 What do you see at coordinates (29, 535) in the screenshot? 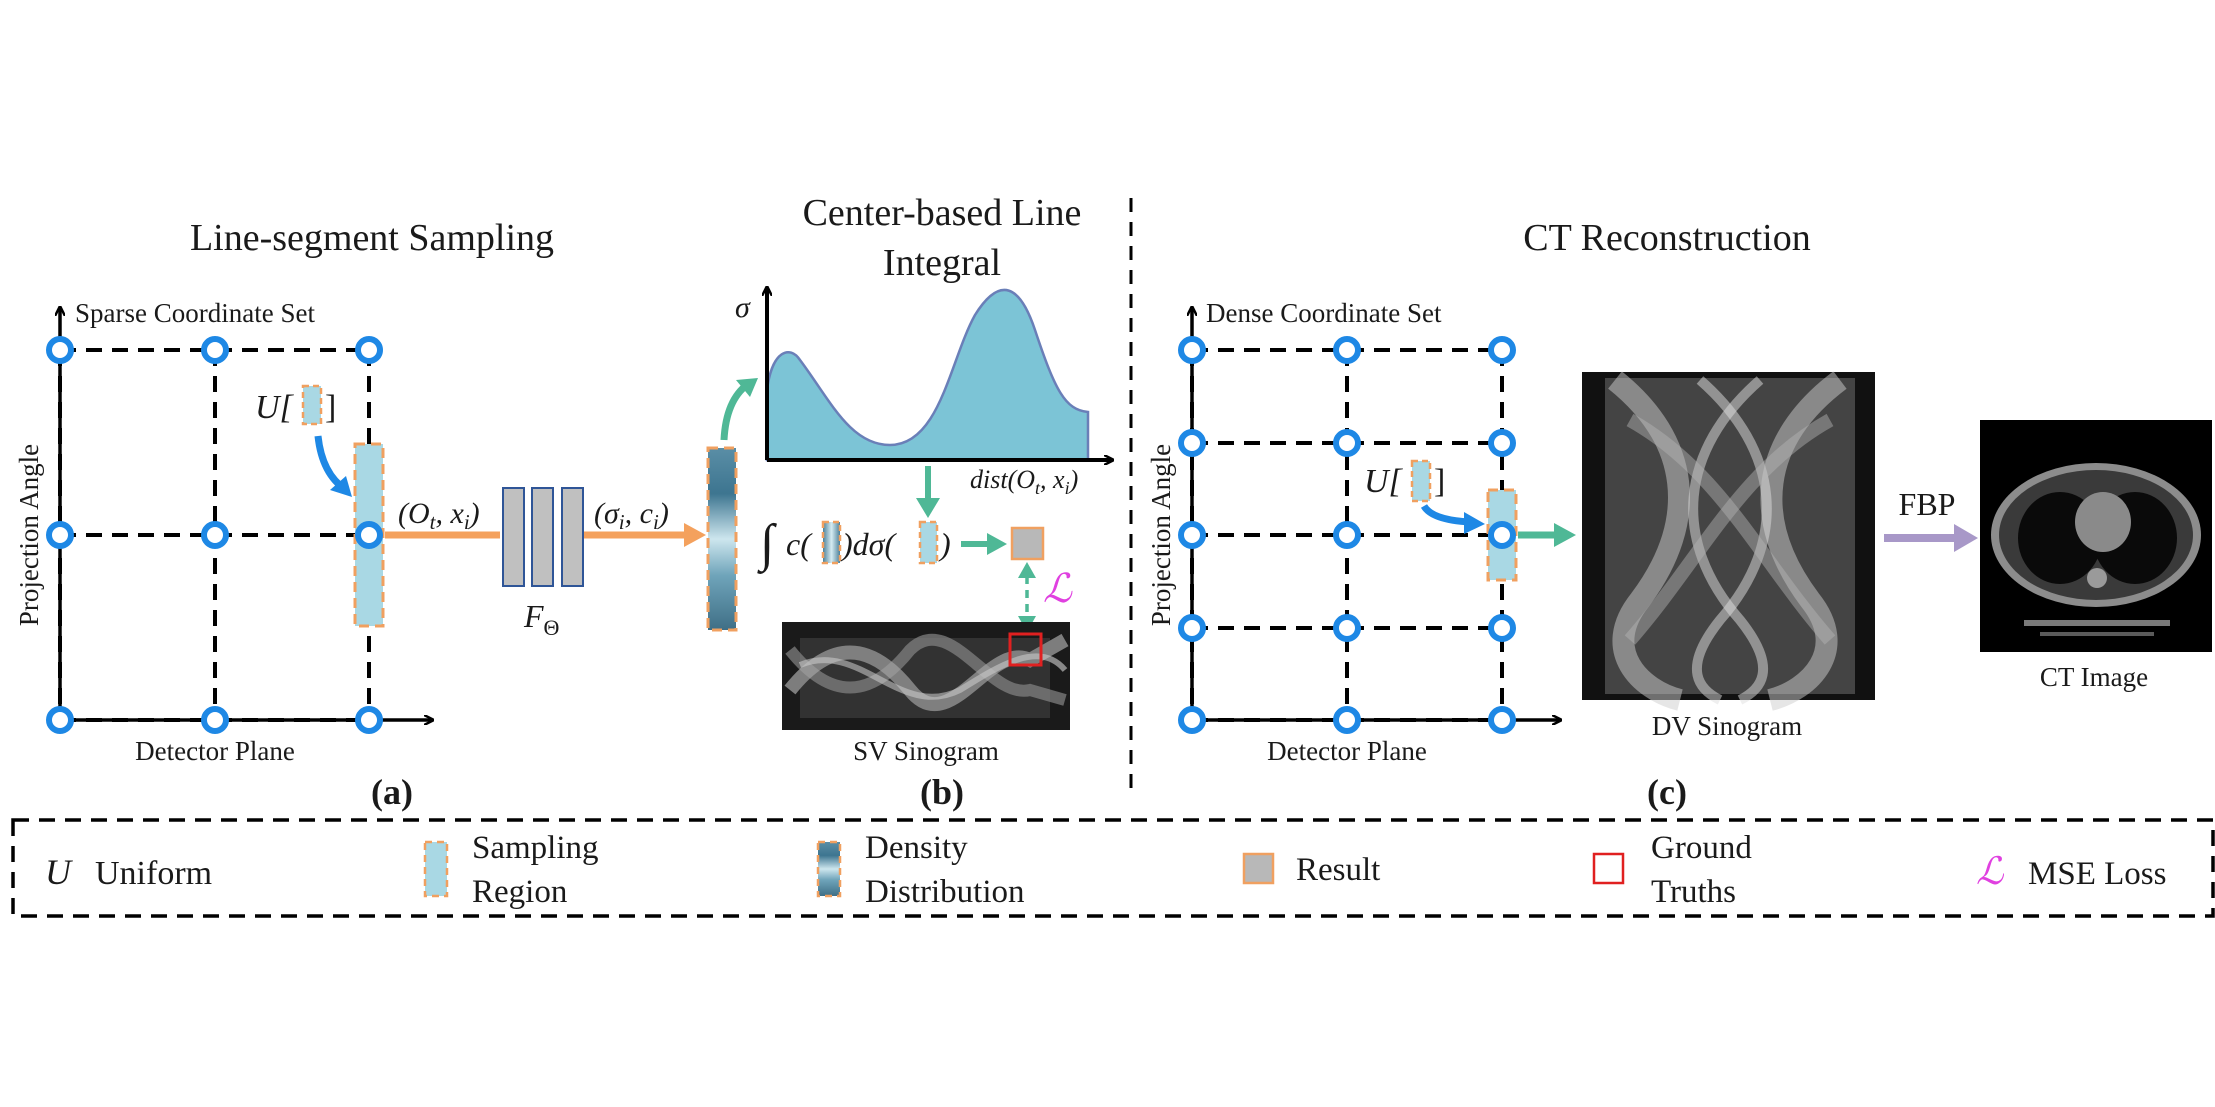
I see `panel-a-y-axis-label: Projection Angle` at bounding box center [29, 535].